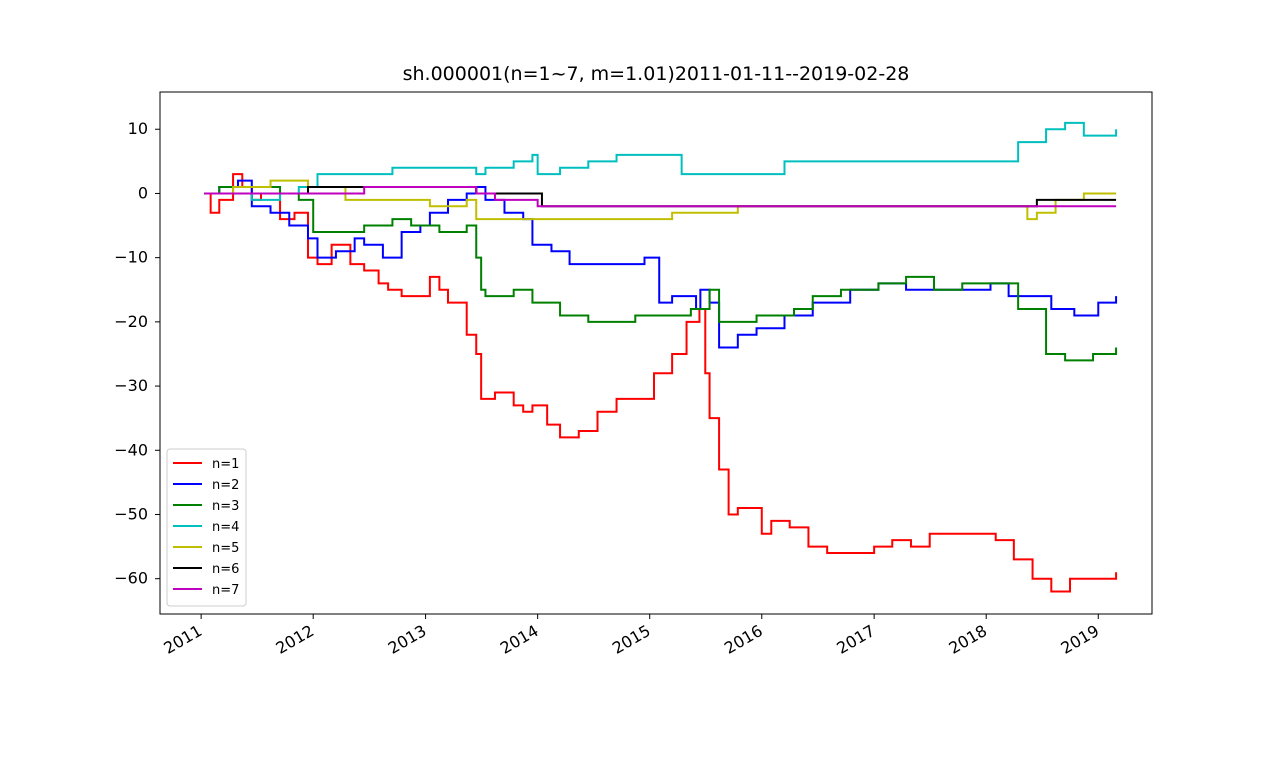 The height and width of the screenshot is (768, 1280). Describe the element at coordinates (1080, 639) in the screenshot. I see `x-tick-label: 2019` at that location.